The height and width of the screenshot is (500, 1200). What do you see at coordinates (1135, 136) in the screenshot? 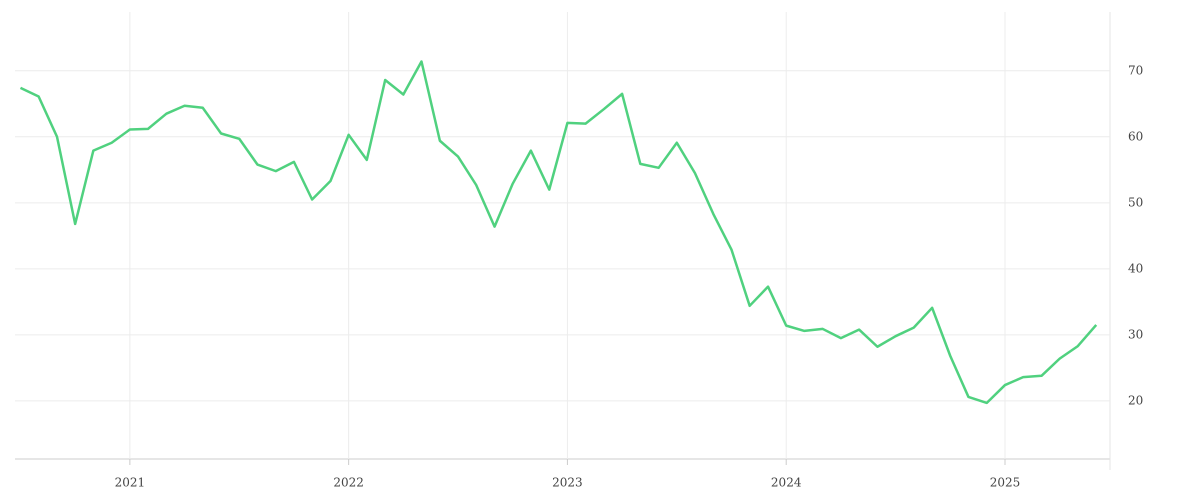
I see `y-tick-label: 60` at bounding box center [1135, 136].